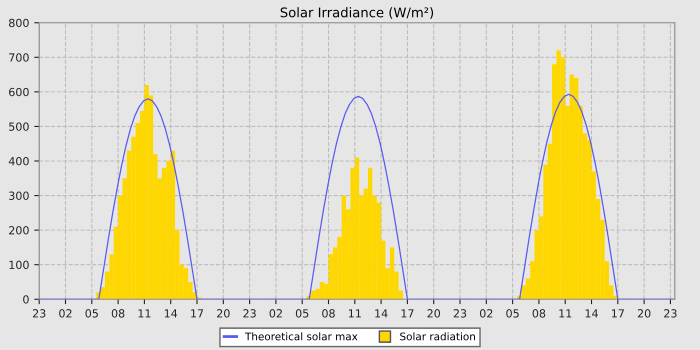  I want to click on legend-label: Solar radiation, so click(437, 336).